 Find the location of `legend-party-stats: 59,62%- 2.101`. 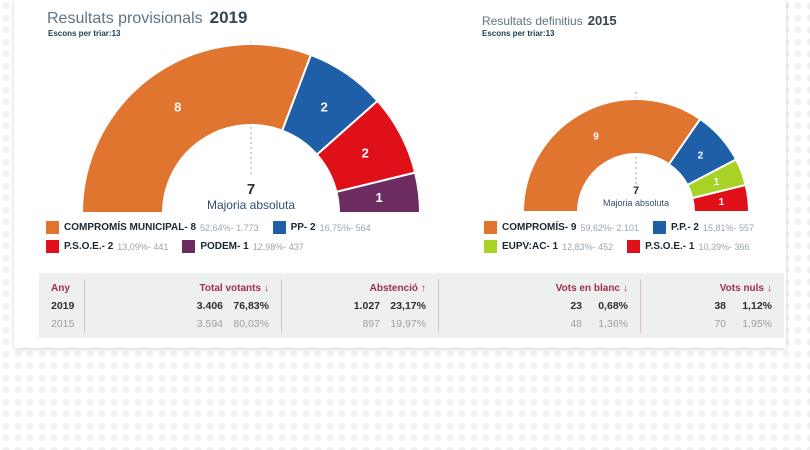

legend-party-stats: 59,62%- 2.101 is located at coordinates (609, 227).